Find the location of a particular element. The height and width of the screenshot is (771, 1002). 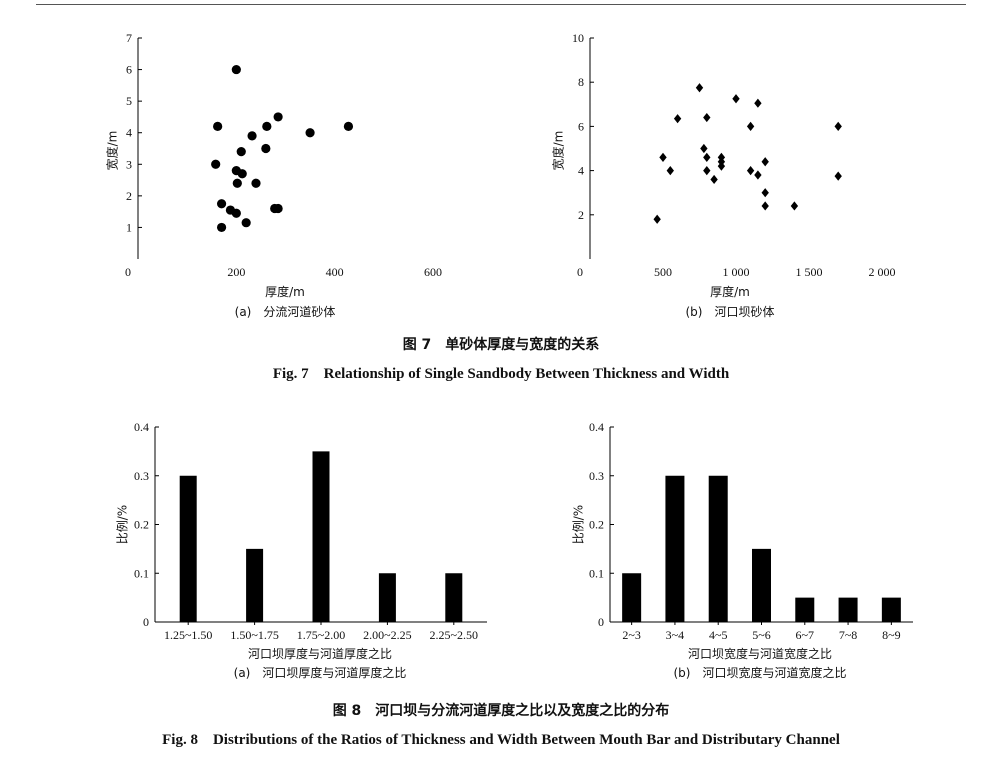

fig8a-ylabel: 比例/% is located at coordinates (122, 524).